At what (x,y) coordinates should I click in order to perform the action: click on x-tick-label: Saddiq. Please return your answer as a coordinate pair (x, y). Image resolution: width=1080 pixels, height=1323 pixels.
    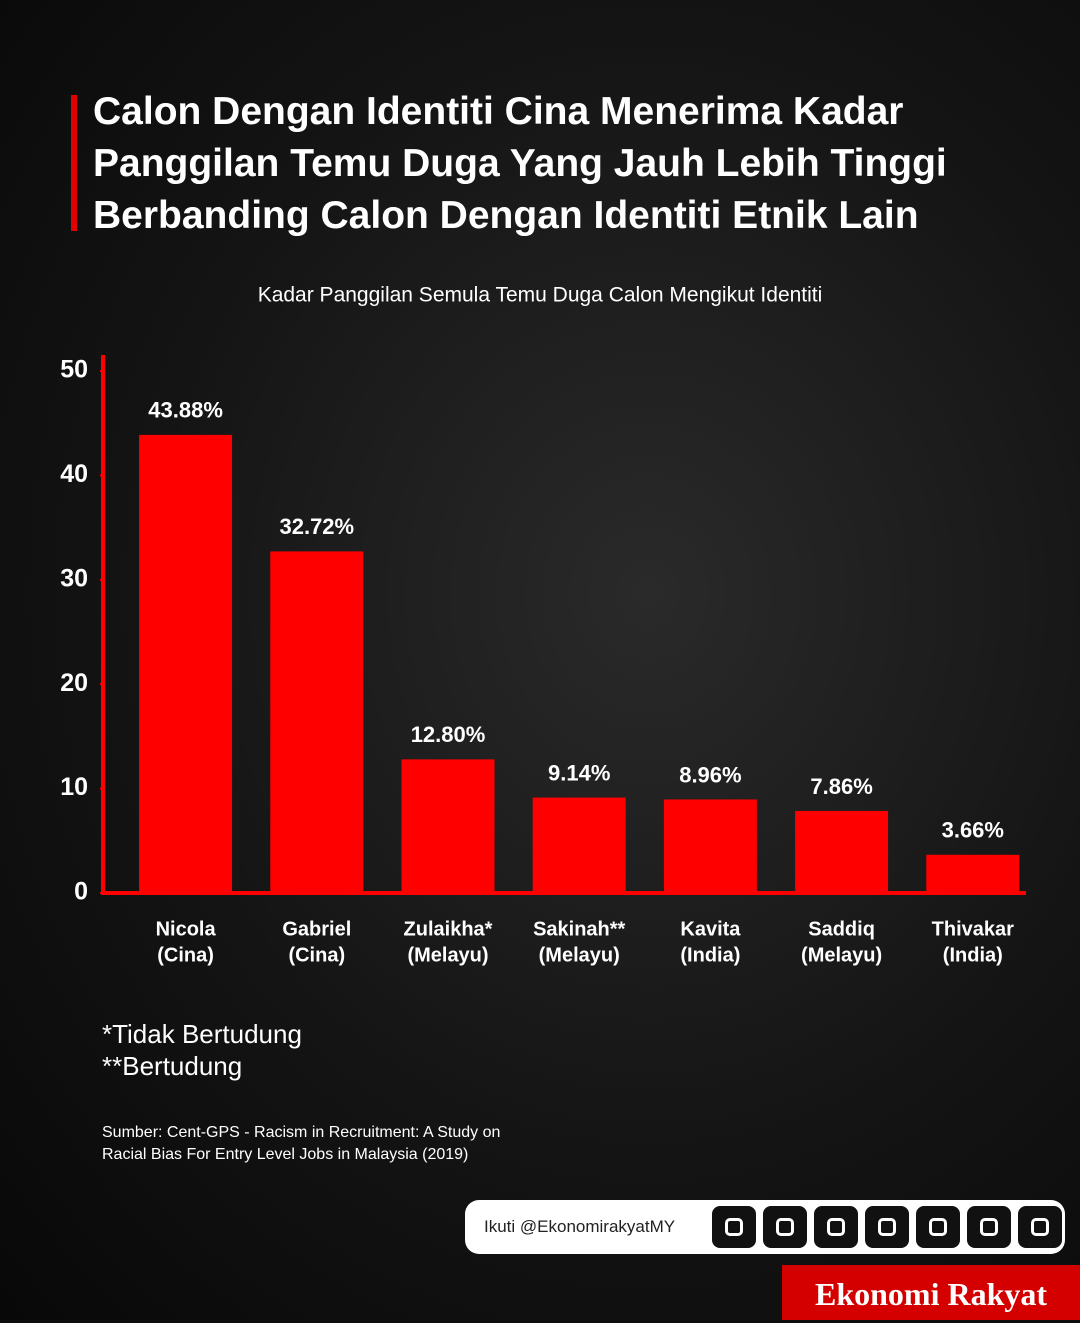
    Looking at the image, I should click on (841, 929).